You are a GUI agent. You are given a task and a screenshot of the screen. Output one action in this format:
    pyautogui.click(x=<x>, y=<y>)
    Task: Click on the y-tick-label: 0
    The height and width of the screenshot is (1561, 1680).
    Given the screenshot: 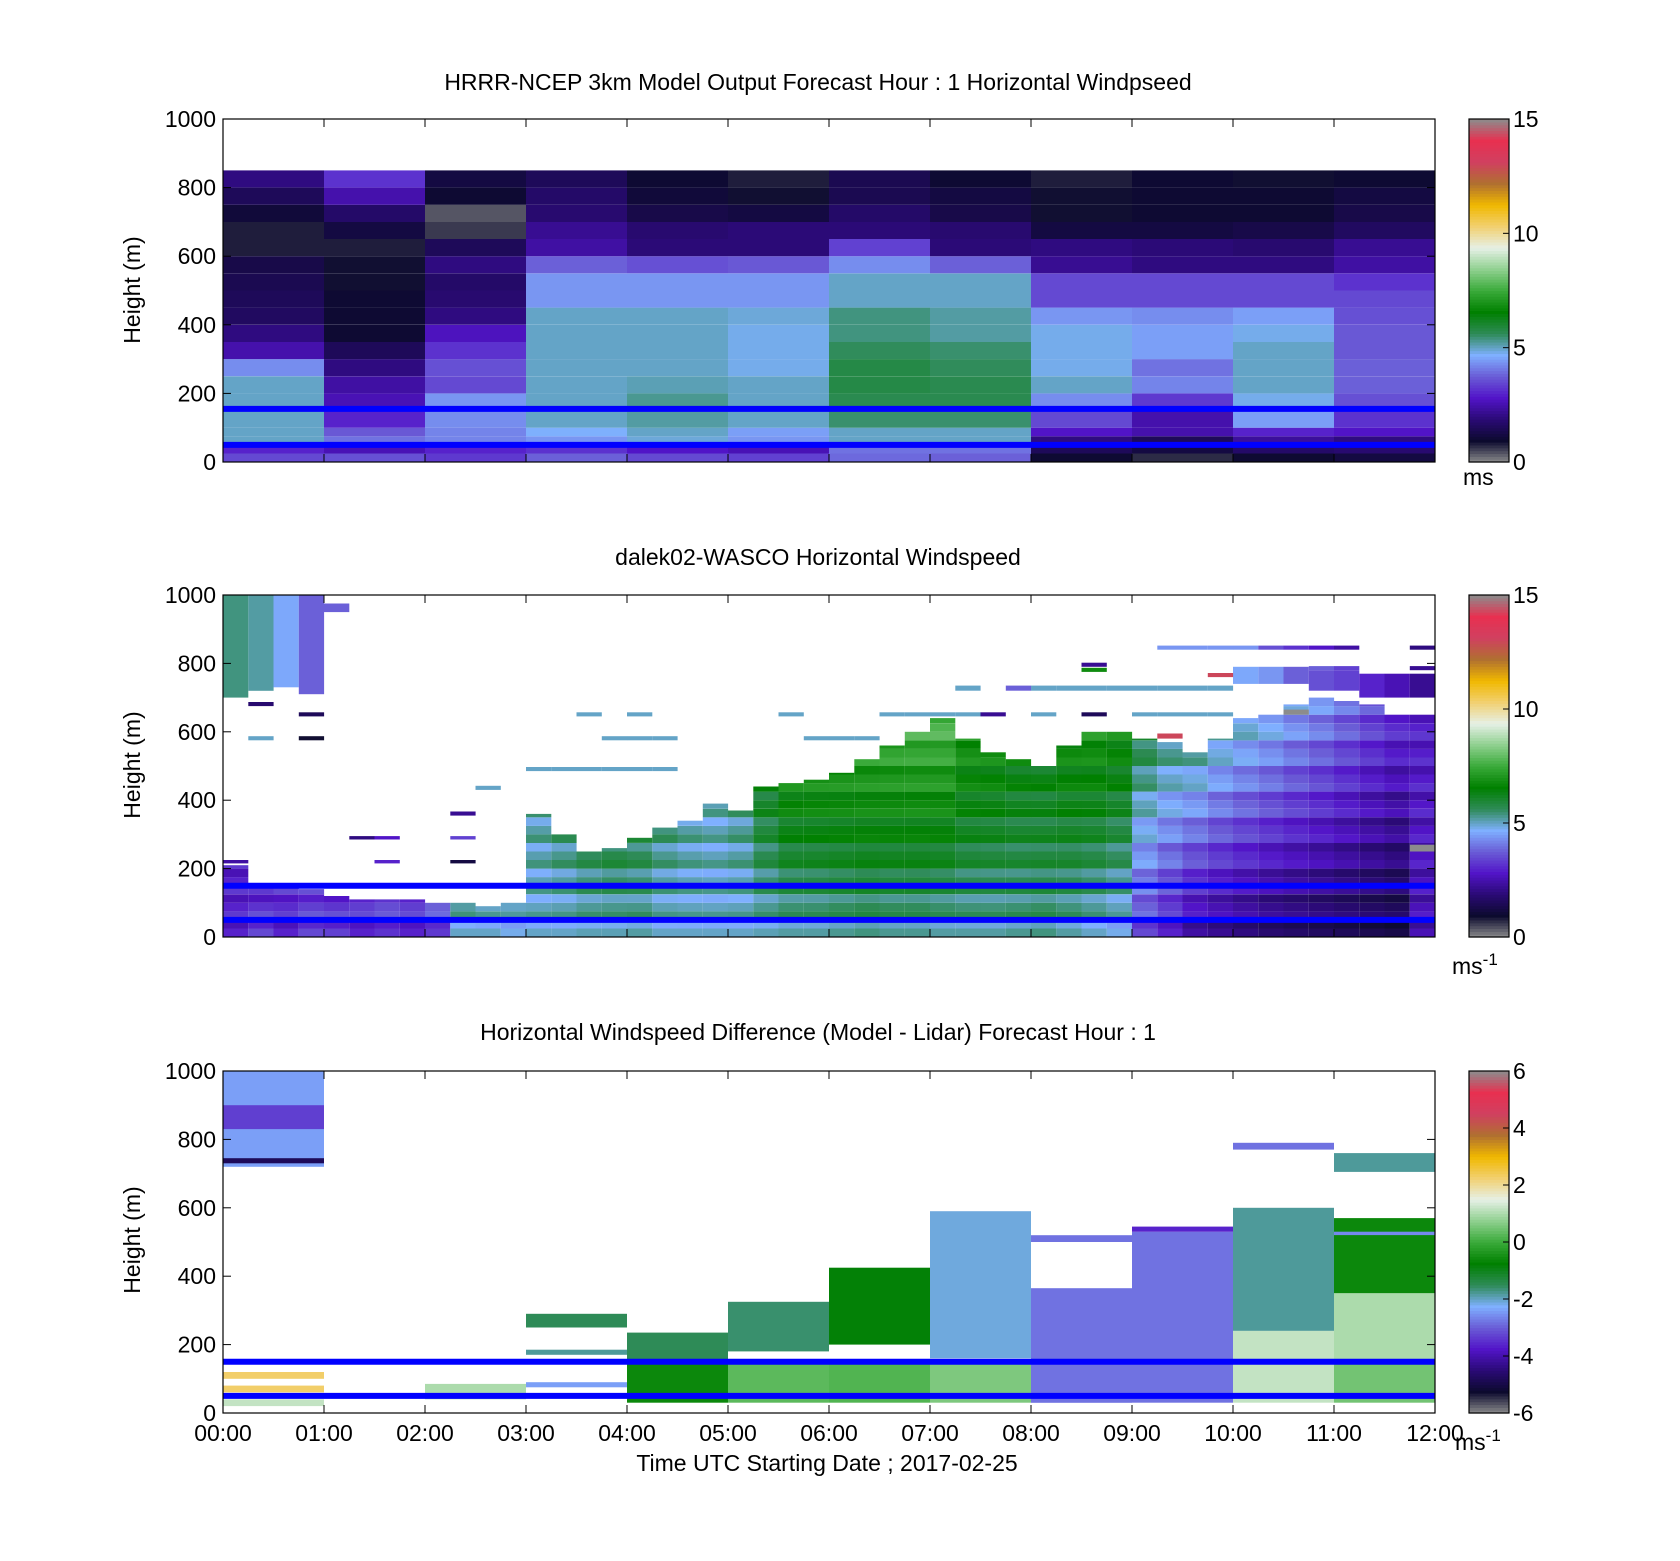 What is the action you would take?
    pyautogui.click(x=209, y=937)
    